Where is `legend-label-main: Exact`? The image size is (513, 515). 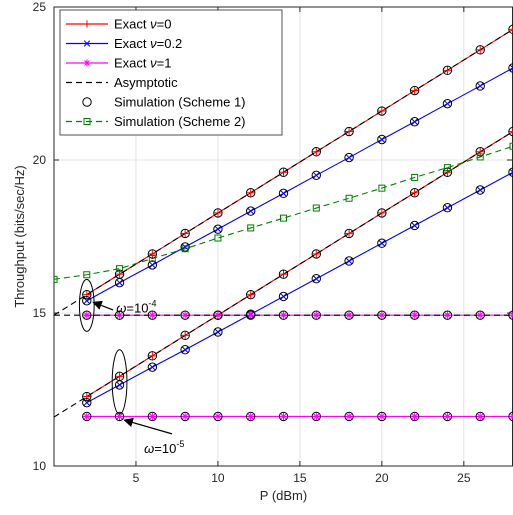 legend-label-main: Exact is located at coordinates (132, 24).